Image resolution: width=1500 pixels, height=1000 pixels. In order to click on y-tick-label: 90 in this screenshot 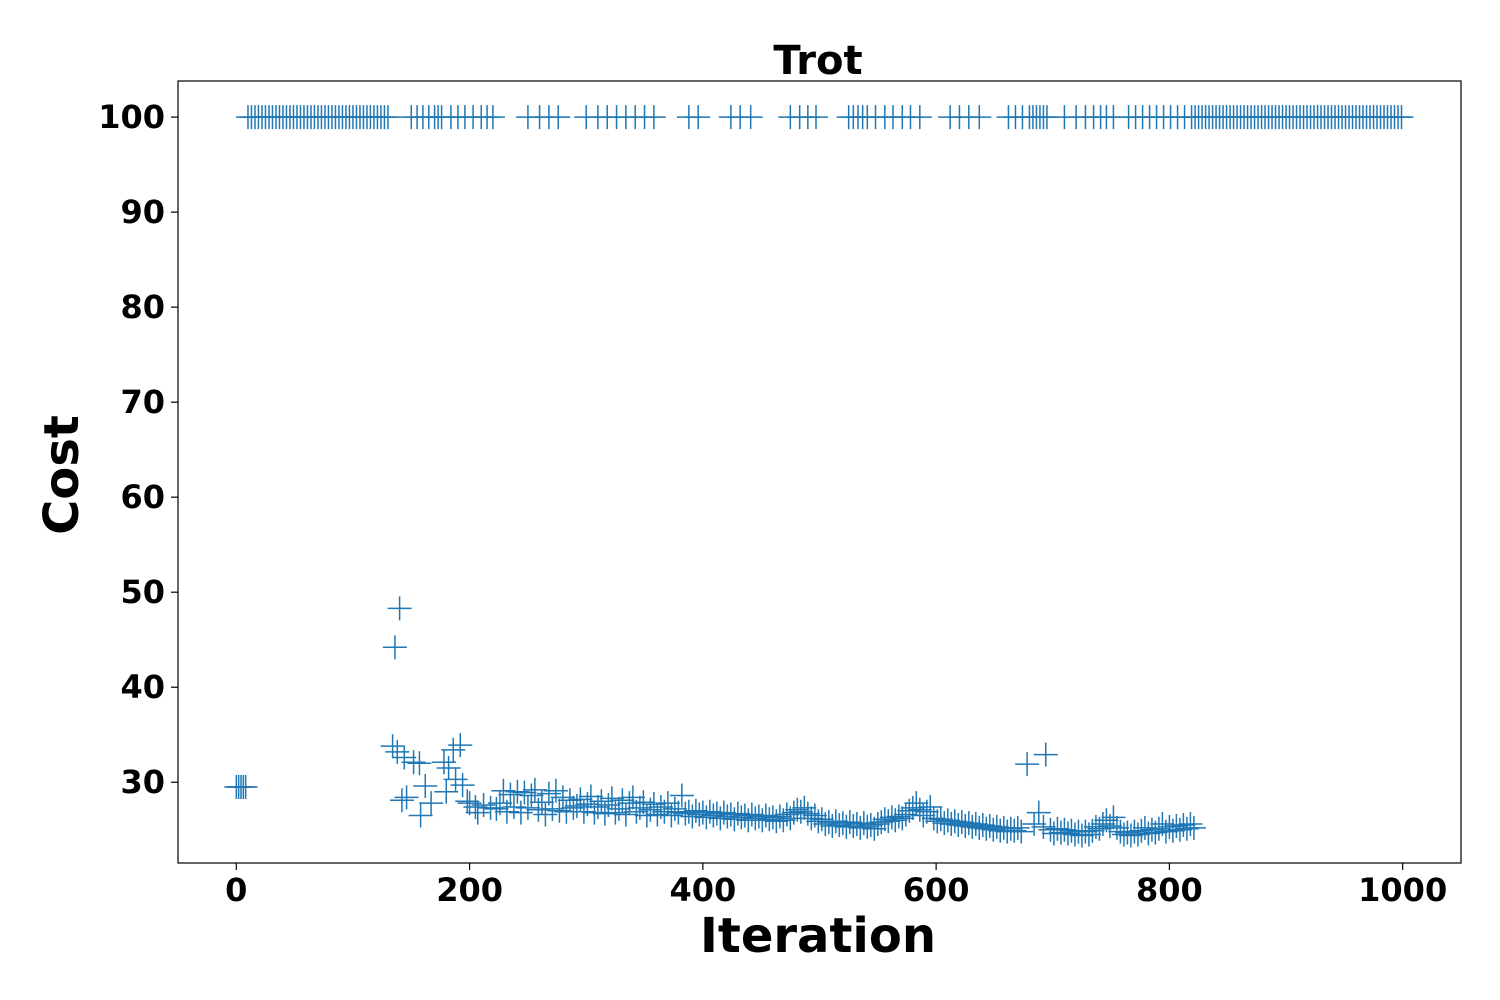, I will do `click(142, 212)`.